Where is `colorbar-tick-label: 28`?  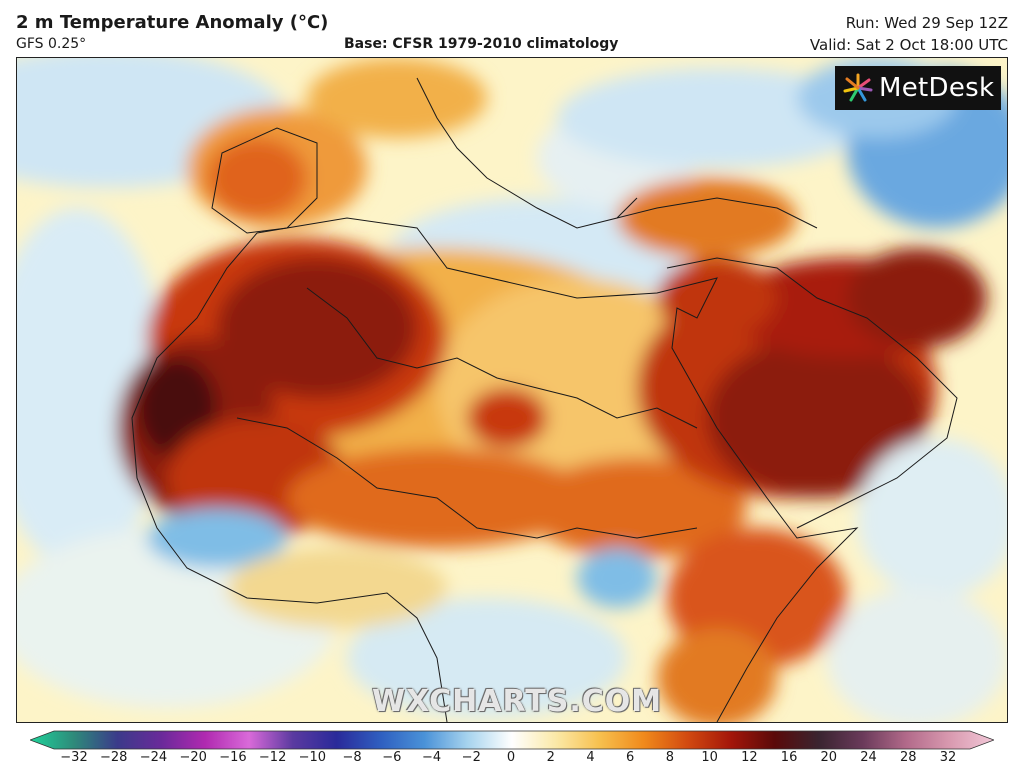
colorbar-tick-label: 28 is located at coordinates (908, 757).